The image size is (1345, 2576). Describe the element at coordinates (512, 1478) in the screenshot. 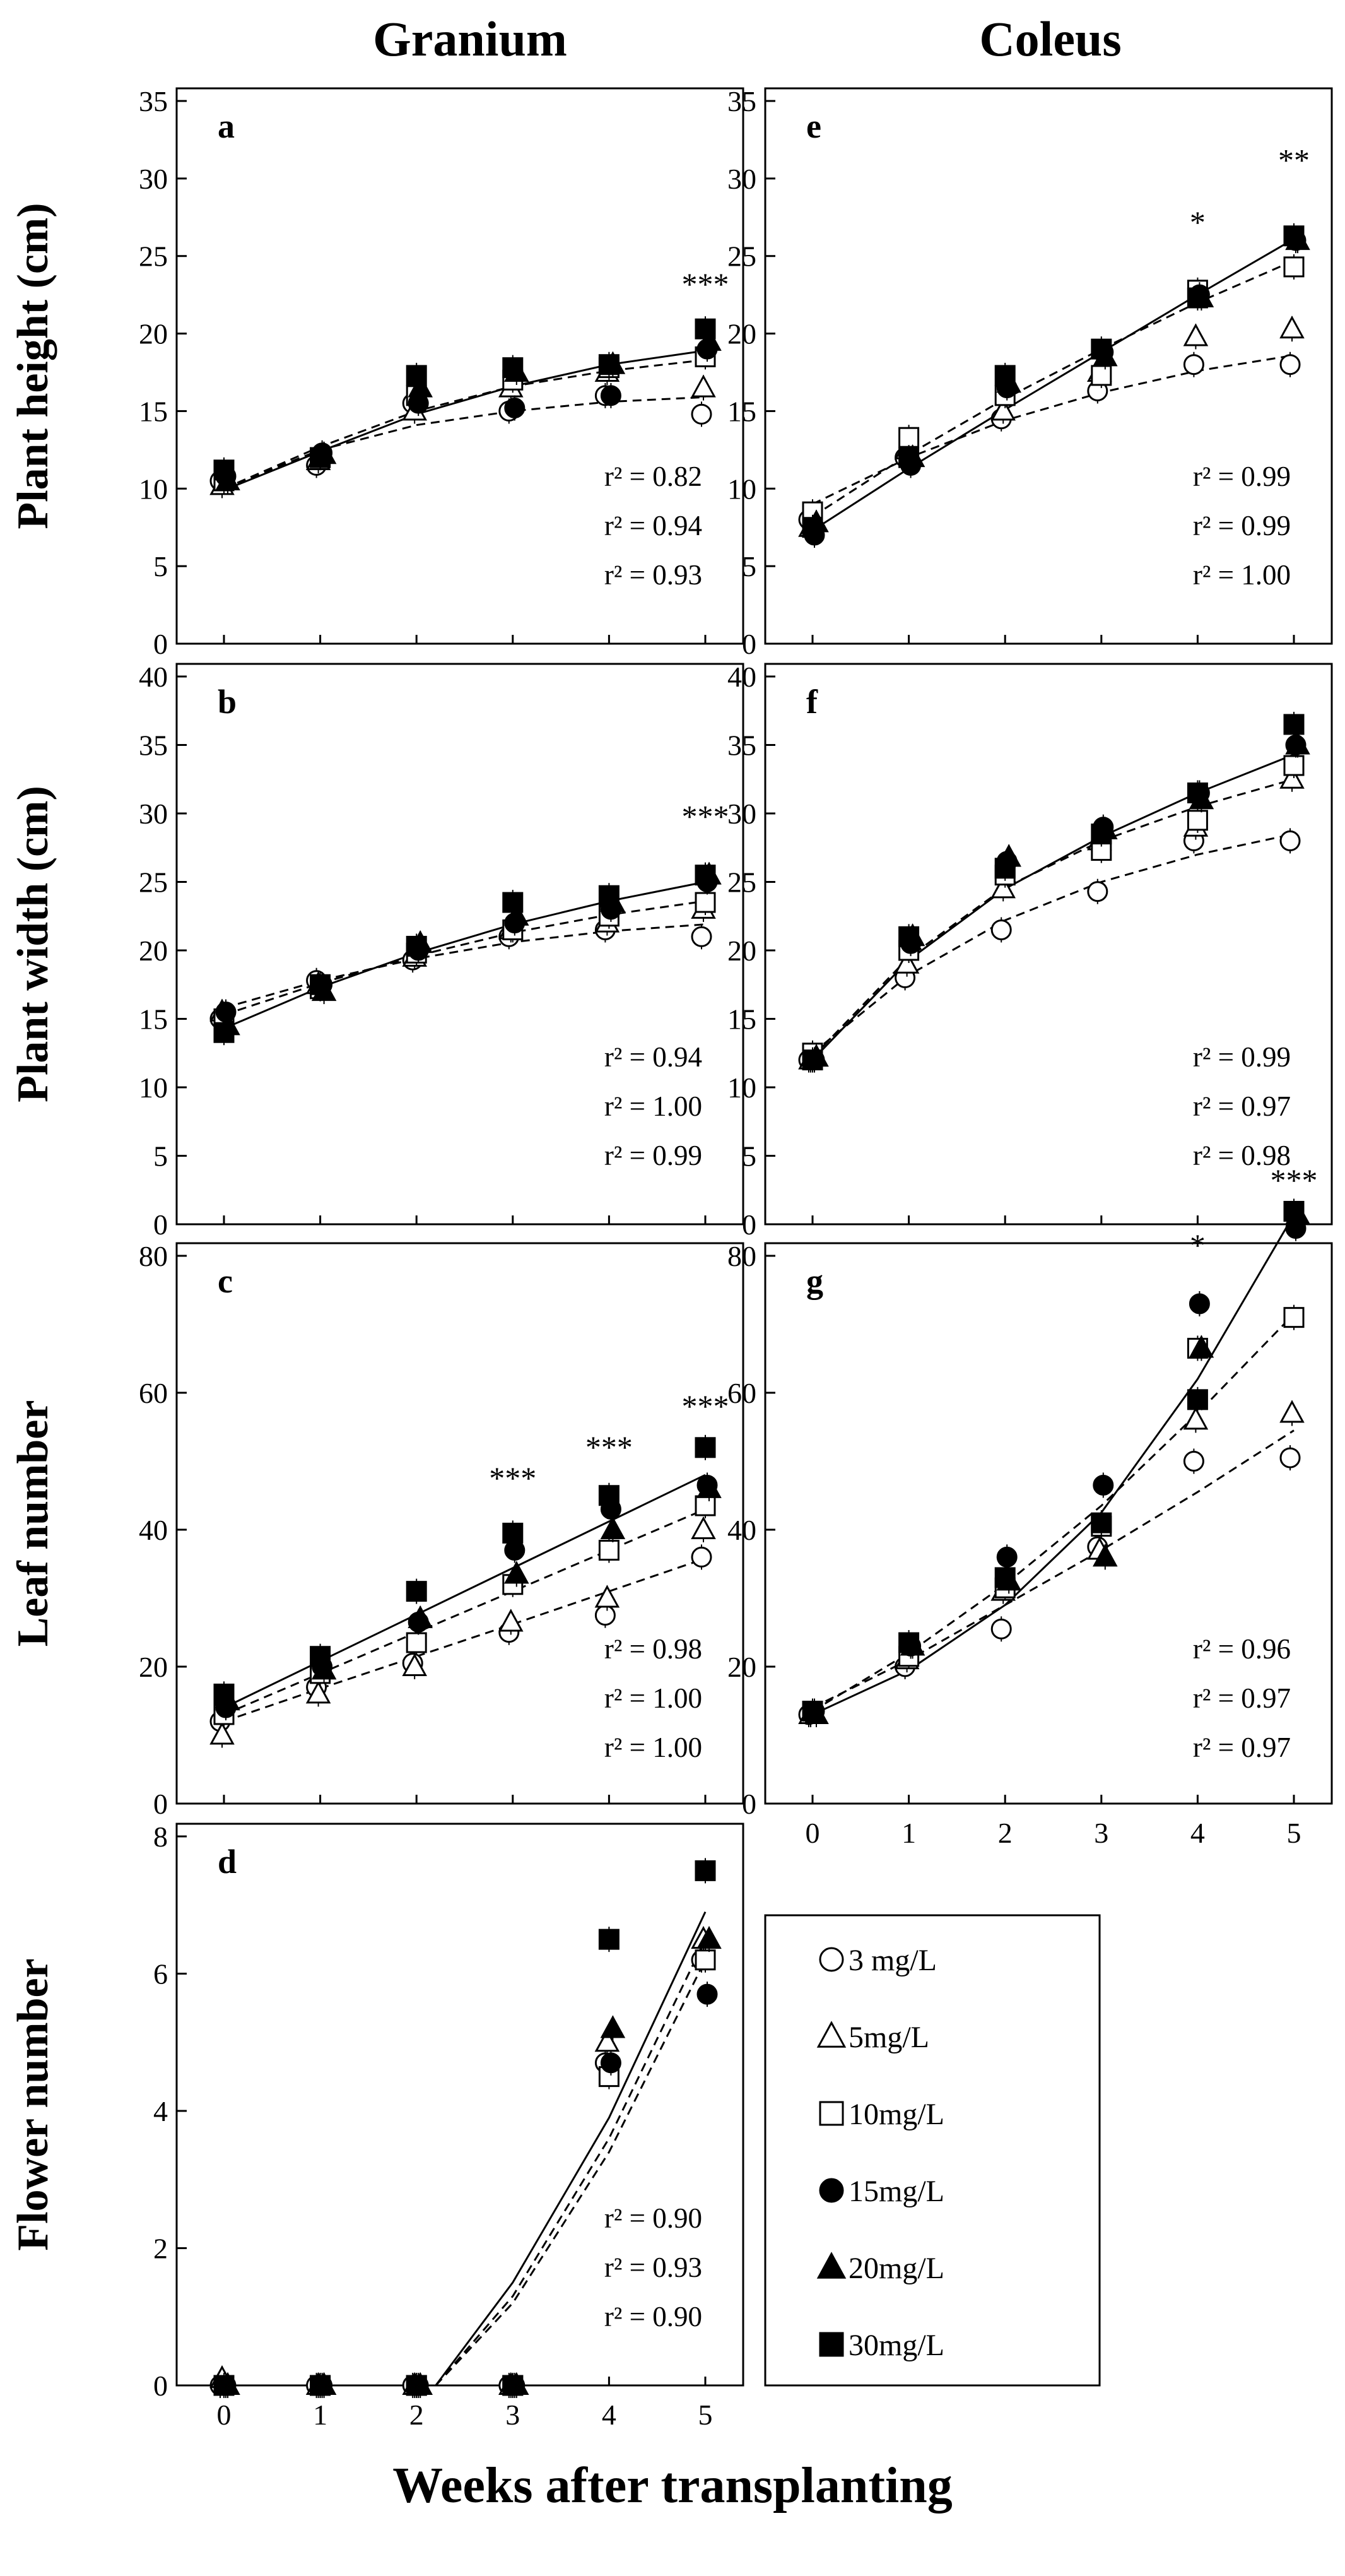

I see `significance-label: ***` at that location.